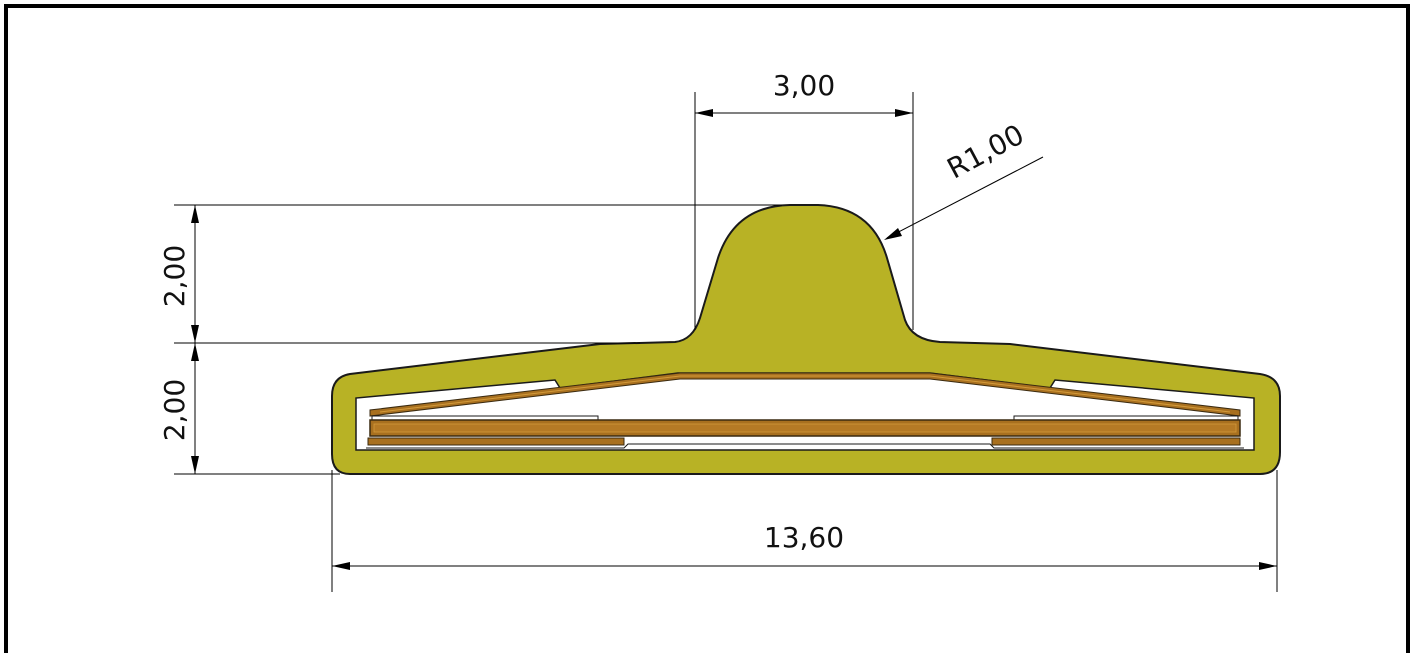 Image resolution: width=1414 pixels, height=653 pixels. Describe the element at coordinates (986, 152) in the screenshot. I see `dim-radius-label: R1,00` at that location.